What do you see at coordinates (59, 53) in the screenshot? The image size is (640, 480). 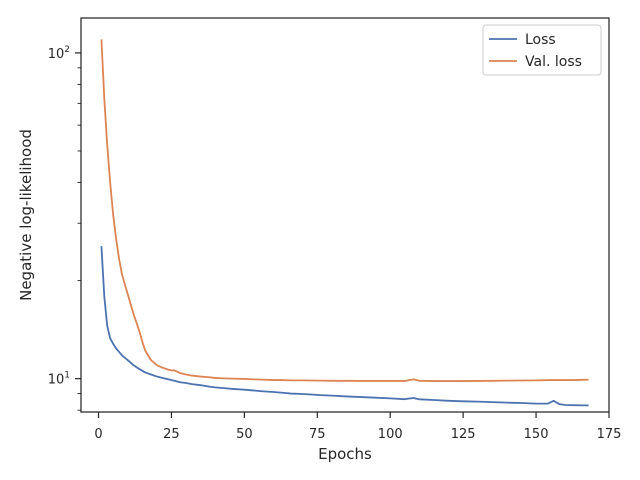 I see `y-tick-label: 10²` at bounding box center [59, 53].